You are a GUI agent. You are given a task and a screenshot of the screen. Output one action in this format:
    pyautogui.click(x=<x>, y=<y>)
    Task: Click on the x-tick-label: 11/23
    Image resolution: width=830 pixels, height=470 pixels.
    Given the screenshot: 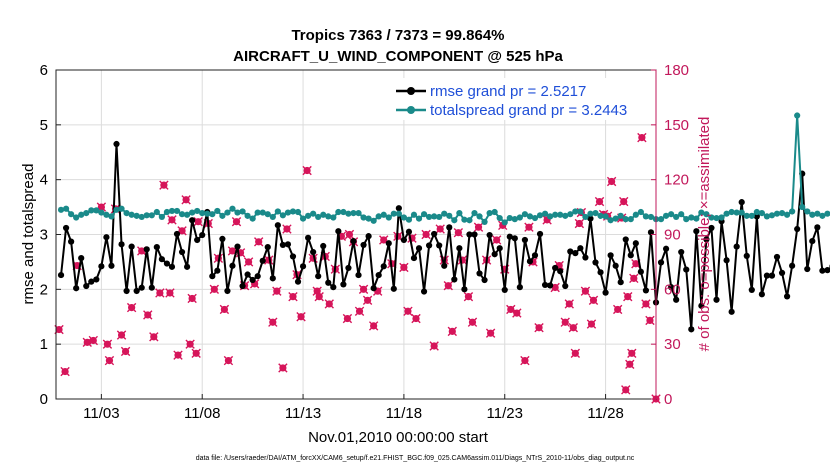 What is the action you would take?
    pyautogui.click(x=505, y=413)
    